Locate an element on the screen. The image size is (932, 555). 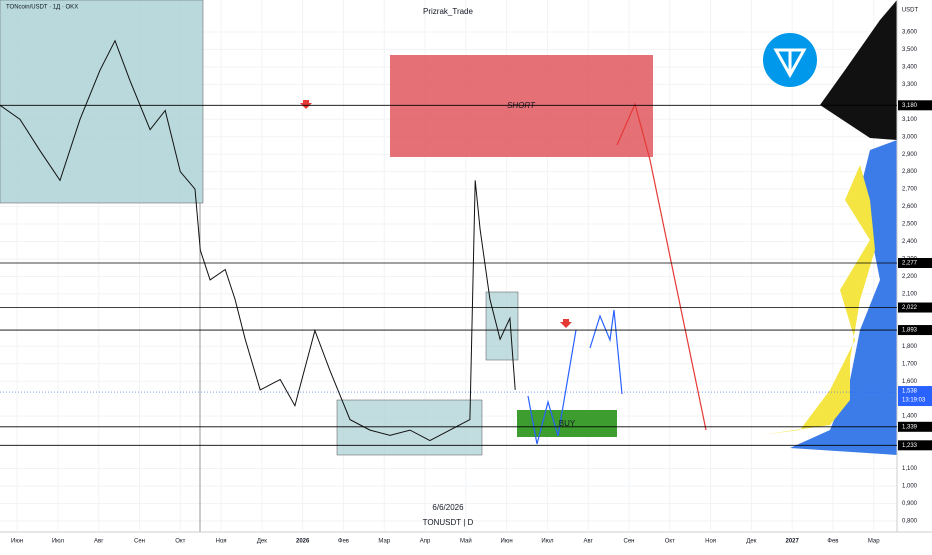
x-tick-label: 2027 is located at coordinates (792, 542).